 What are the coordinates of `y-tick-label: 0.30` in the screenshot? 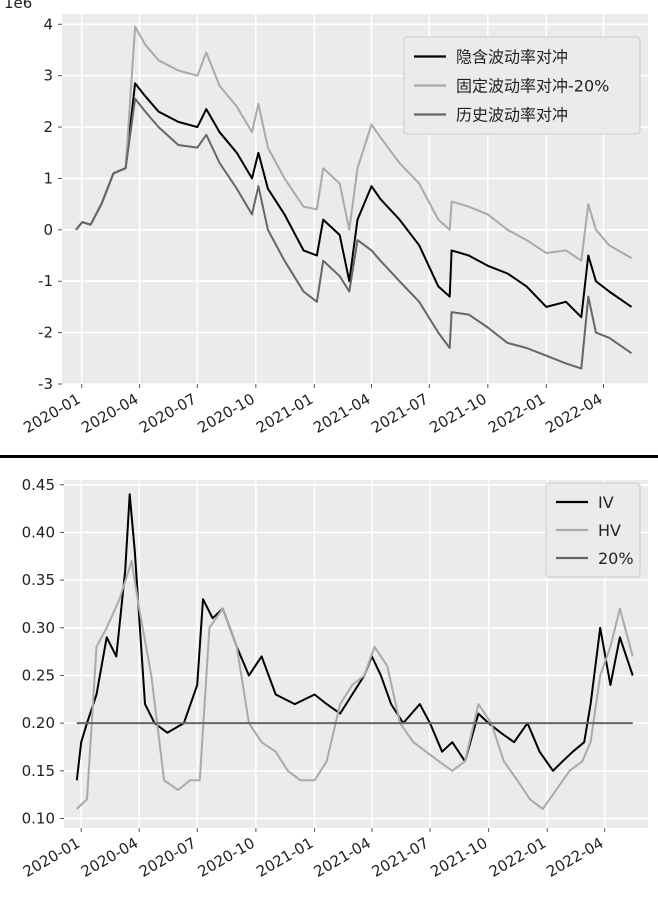 It's located at (38, 628).